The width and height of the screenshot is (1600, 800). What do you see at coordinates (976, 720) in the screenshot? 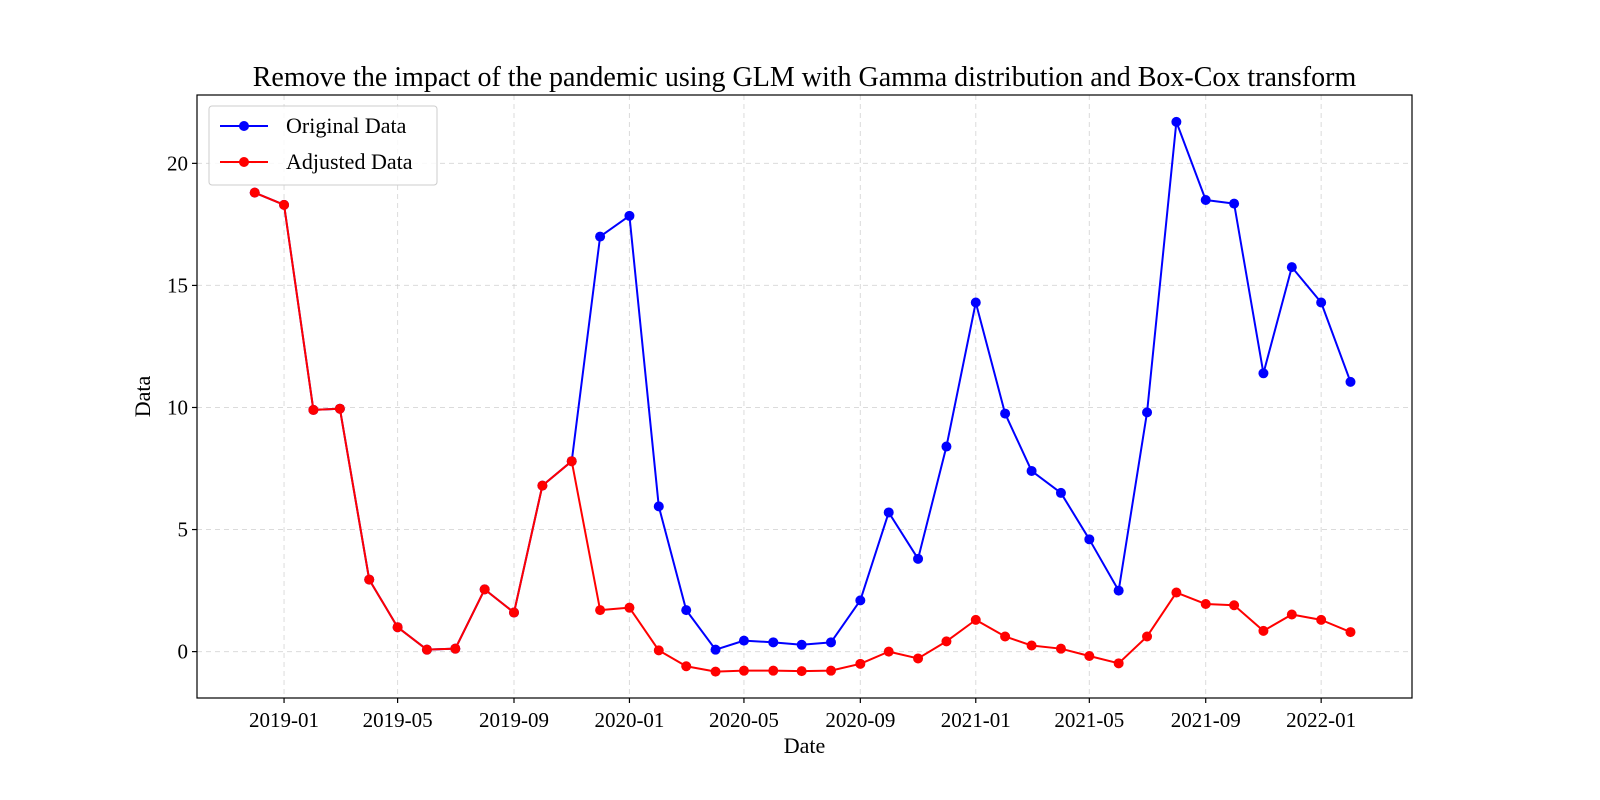
I see `x-tick-label: 2021-01` at bounding box center [976, 720].